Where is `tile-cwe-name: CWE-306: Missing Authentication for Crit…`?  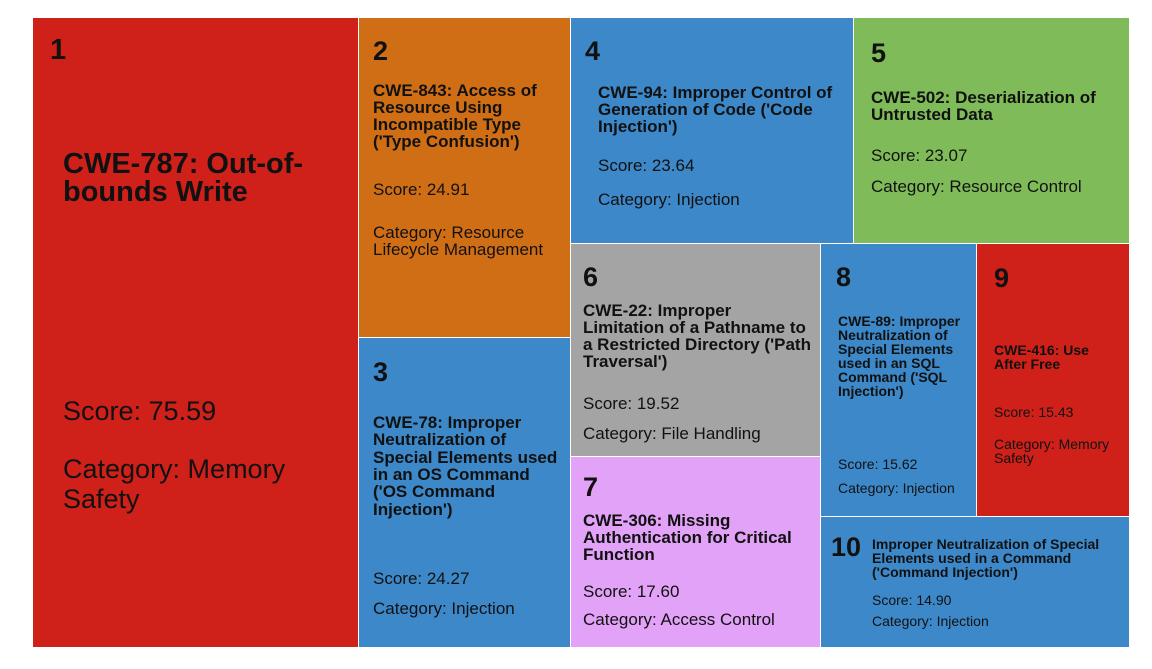 tile-cwe-name: CWE-306: Missing Authentication for Crit… is located at coordinates (687, 537).